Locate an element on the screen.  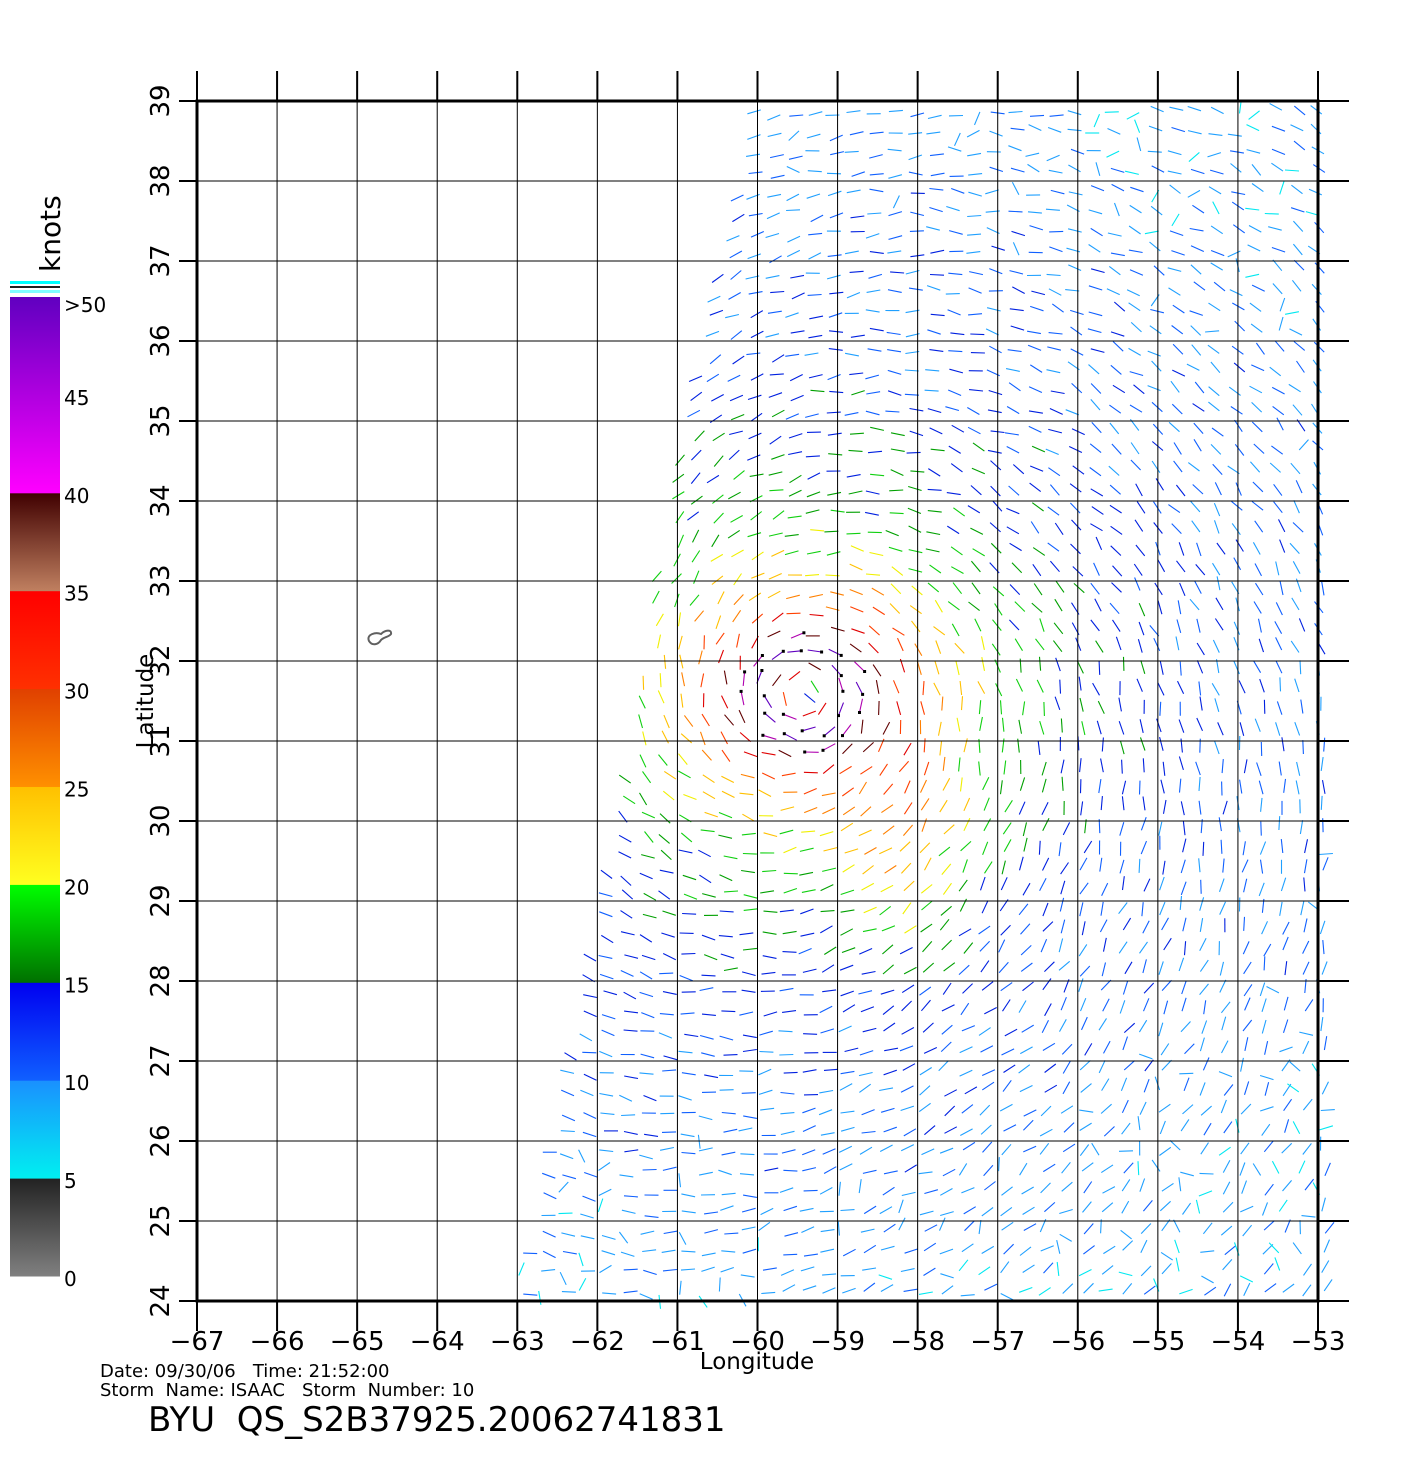
colorbar-tick-label: >50 is located at coordinates (85, 305).